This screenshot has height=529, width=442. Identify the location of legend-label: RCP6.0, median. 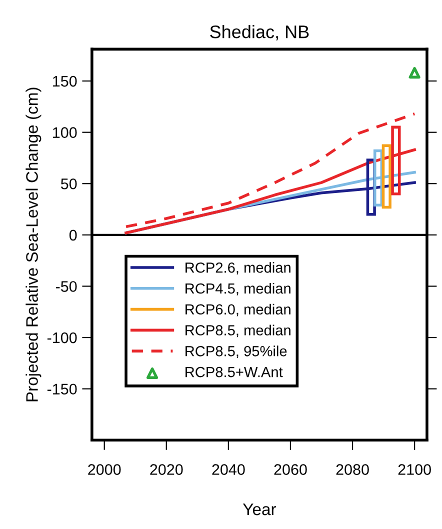
(238, 310).